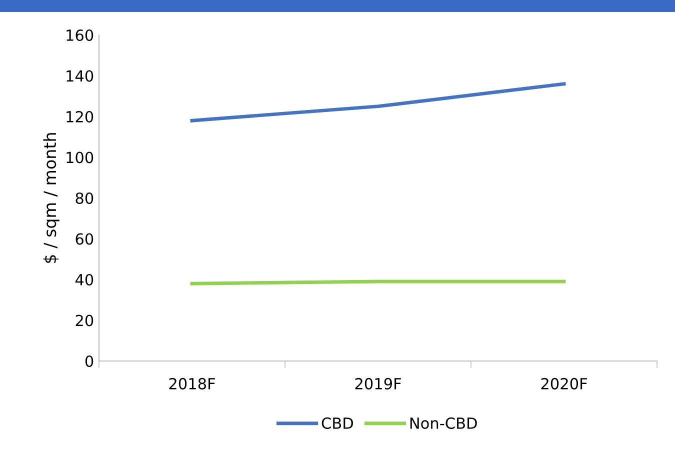 The width and height of the screenshot is (675, 459). What do you see at coordinates (80, 76) in the screenshot?
I see `y-tick-label: 140` at bounding box center [80, 76].